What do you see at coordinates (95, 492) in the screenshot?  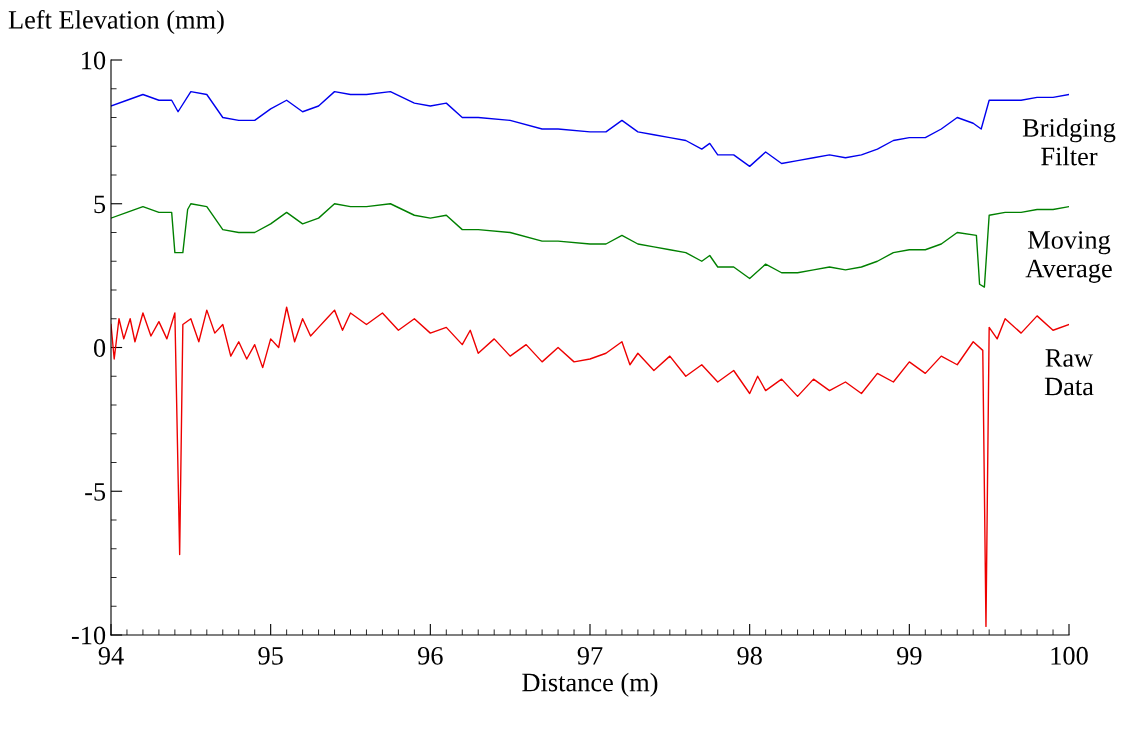 I see `y-tick-label: -5` at bounding box center [95, 492].